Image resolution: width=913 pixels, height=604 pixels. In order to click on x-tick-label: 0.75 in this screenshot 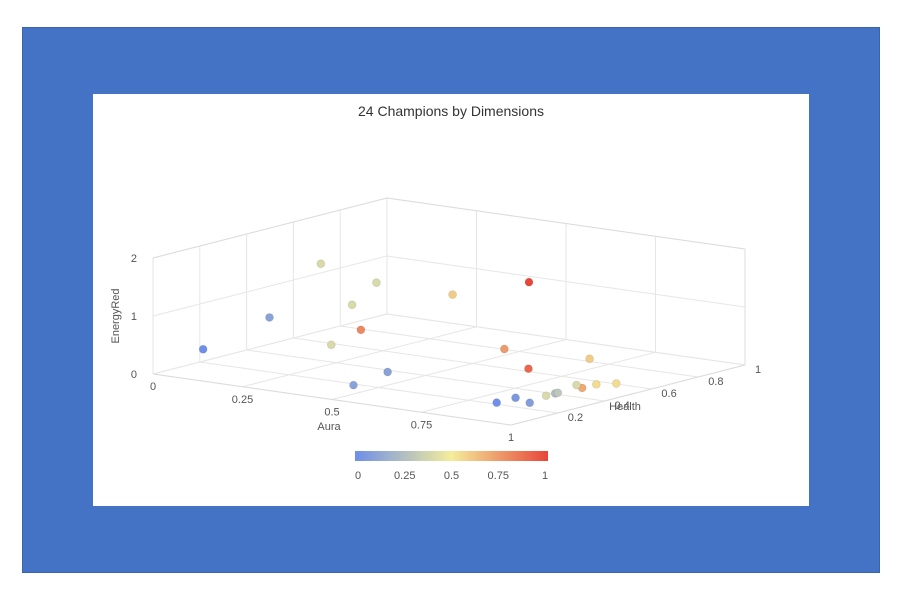, I will do `click(421, 425)`.